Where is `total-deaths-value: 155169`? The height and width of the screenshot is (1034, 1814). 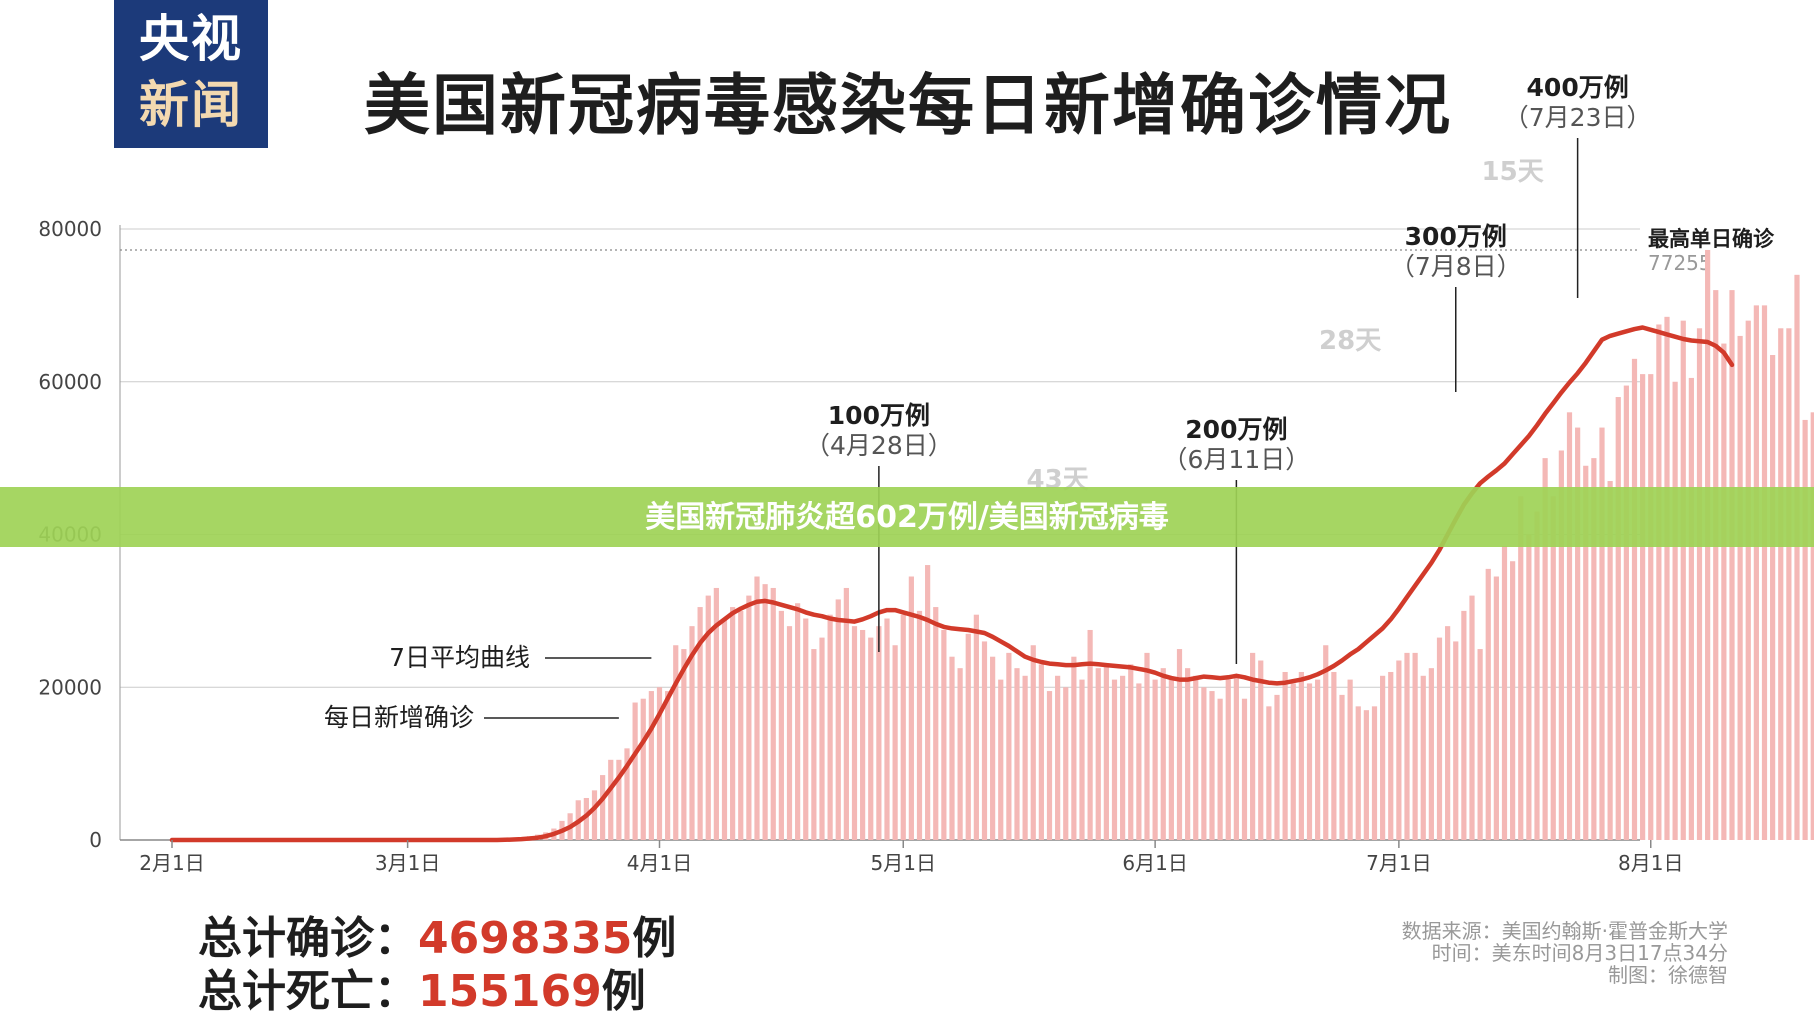 total-deaths-value: 155169 is located at coordinates (510, 991).